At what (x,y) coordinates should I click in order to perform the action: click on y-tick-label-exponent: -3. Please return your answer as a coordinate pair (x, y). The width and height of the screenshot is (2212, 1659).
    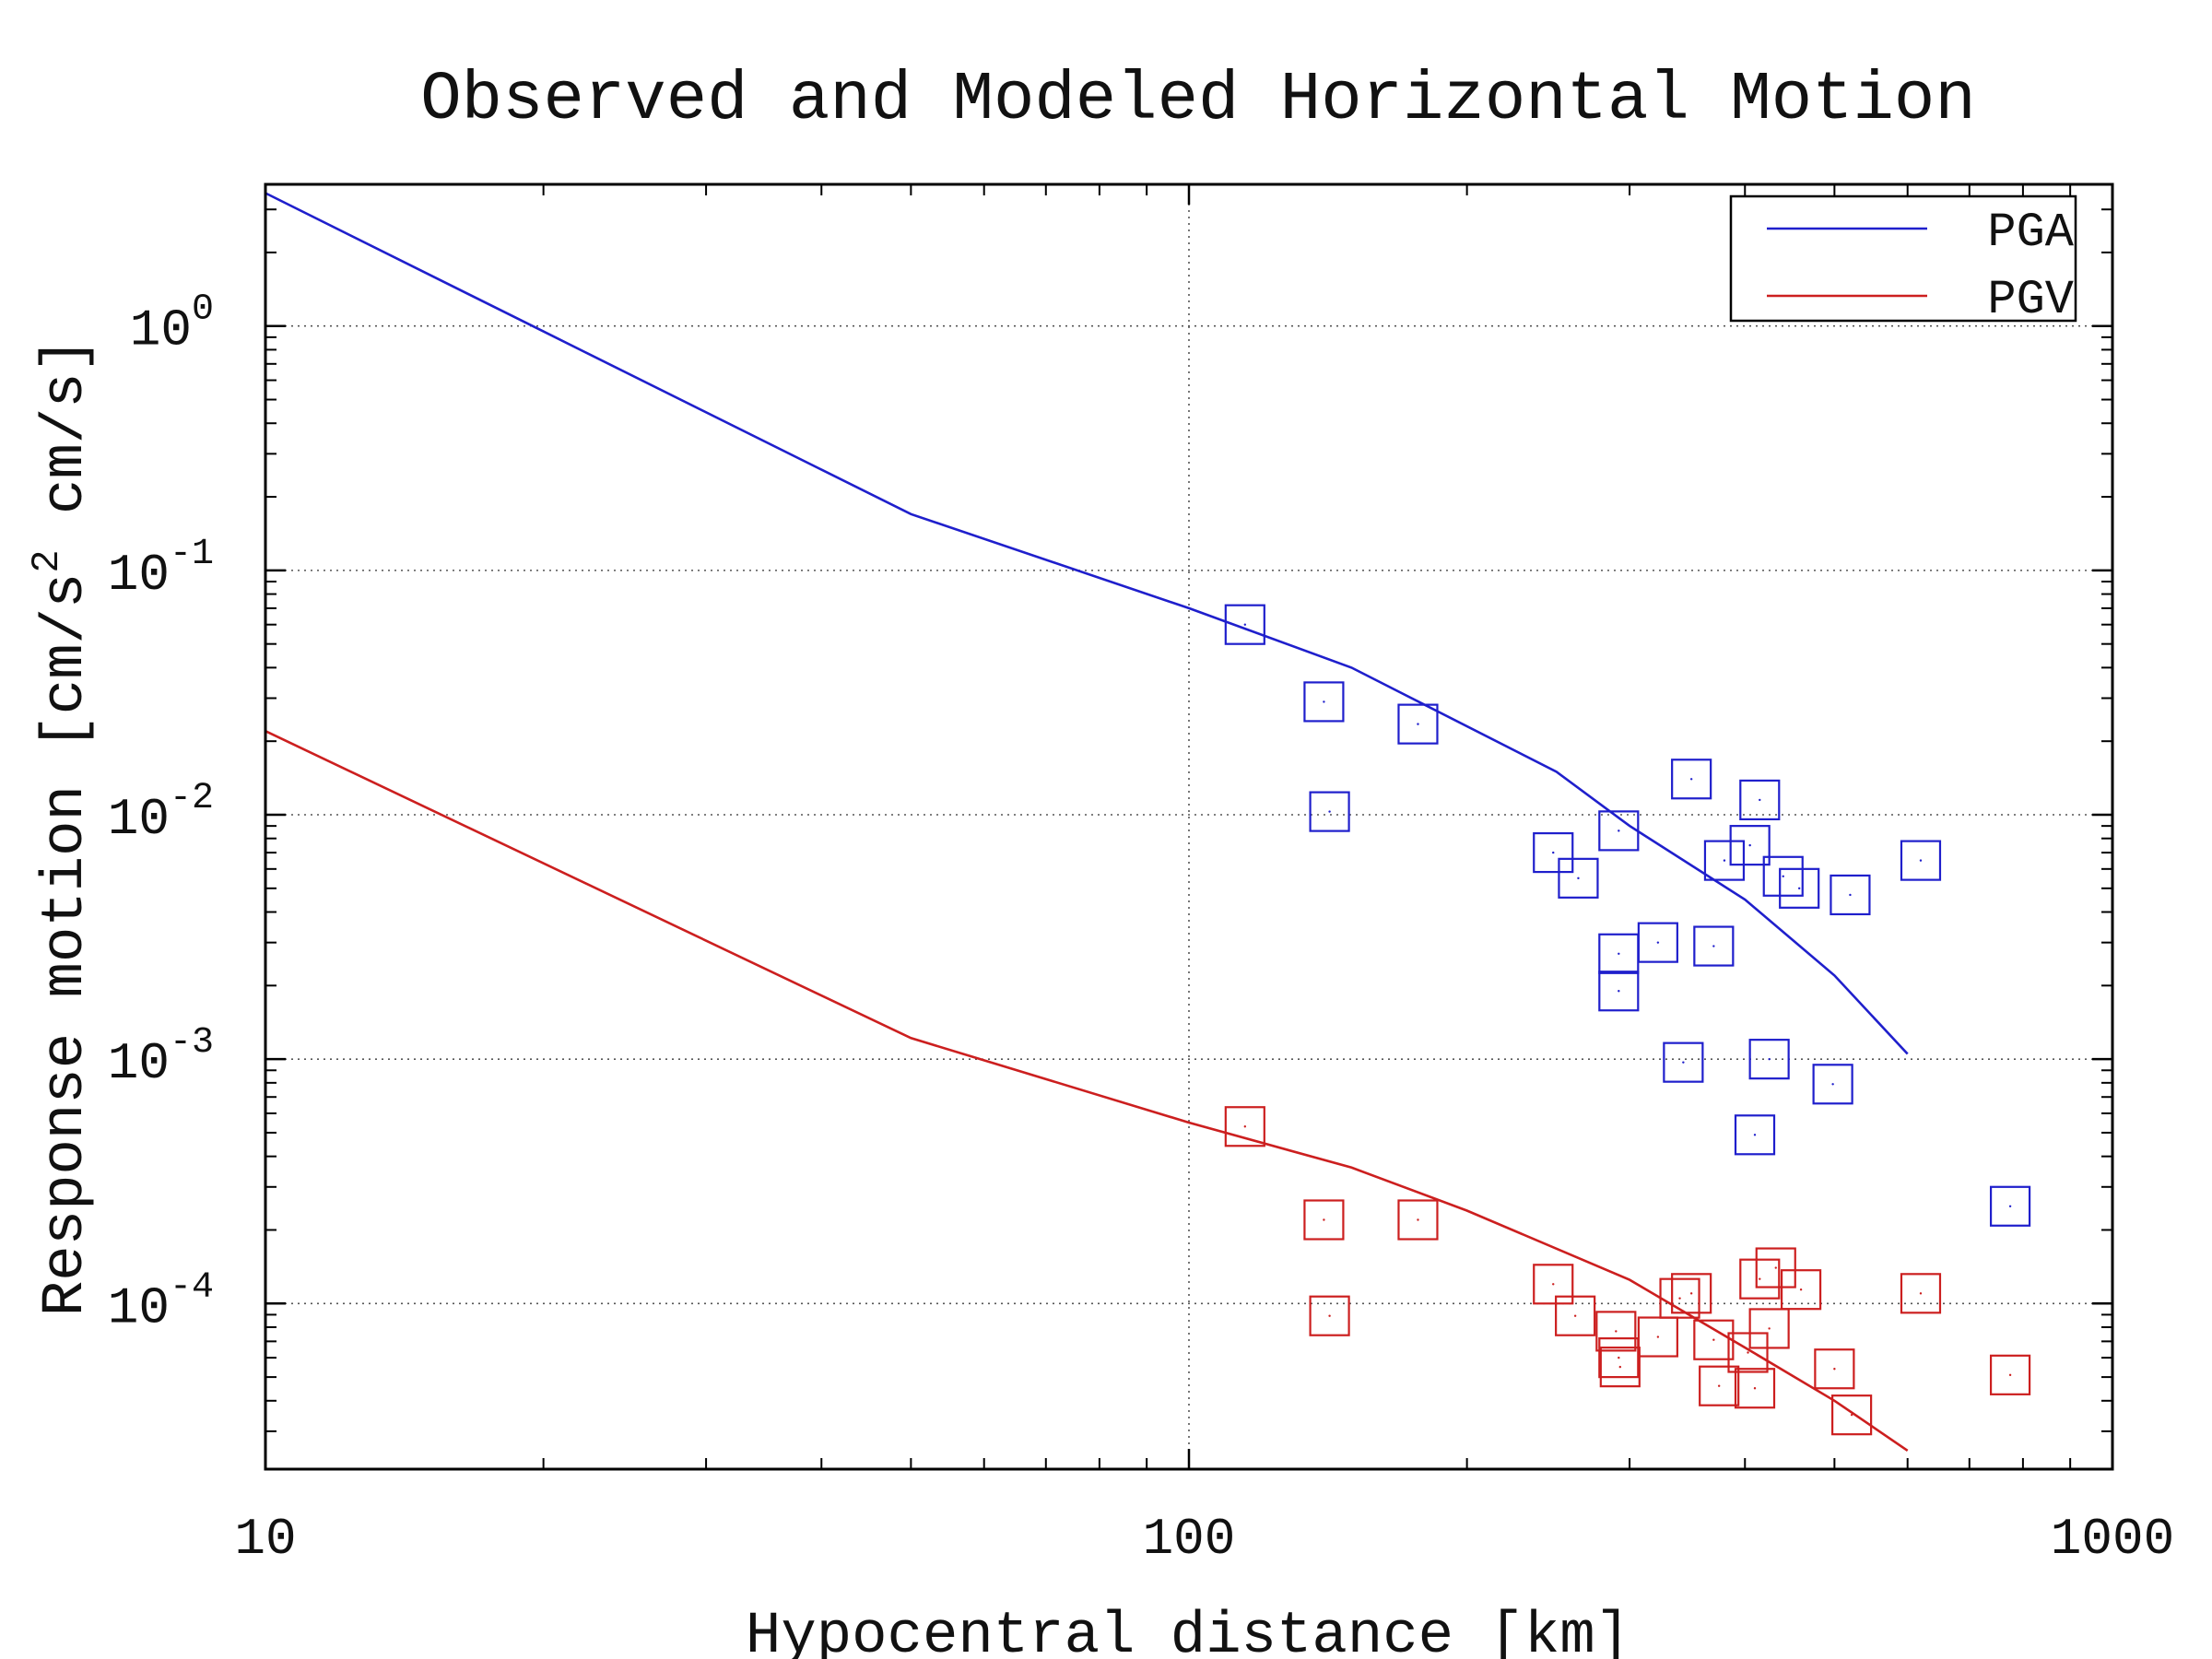
    Looking at the image, I should click on (192, 1043).